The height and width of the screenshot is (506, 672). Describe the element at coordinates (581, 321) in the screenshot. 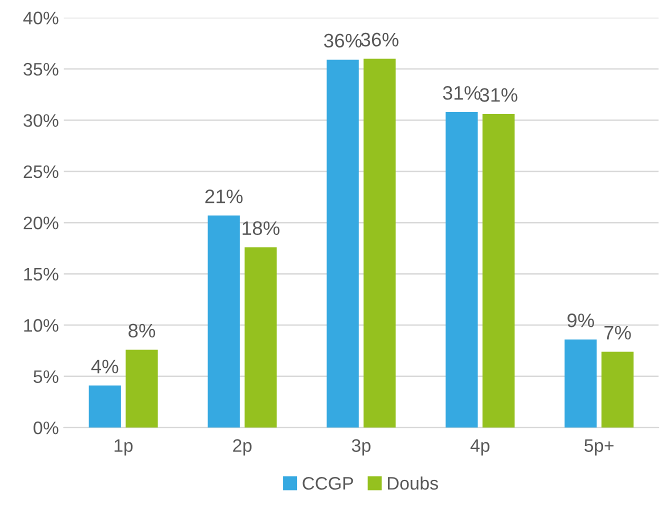

I see `data-label: 9%` at that location.